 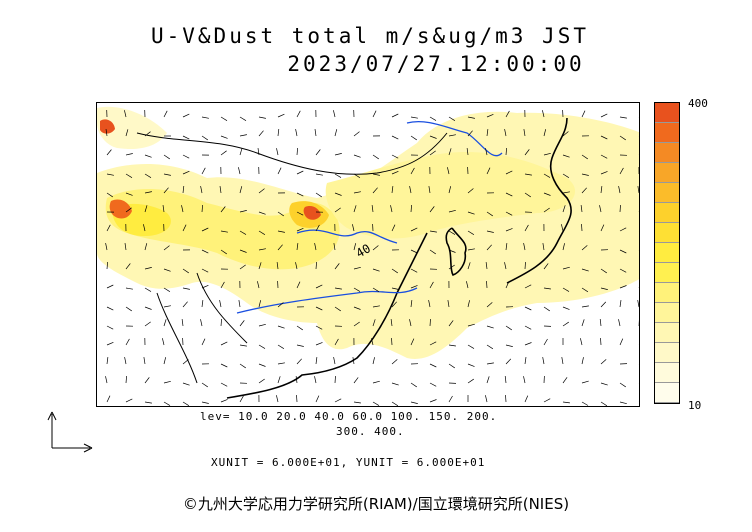 What do you see at coordinates (70, 432) in the screenshot?
I see `reference-vector-icon` at bounding box center [70, 432].